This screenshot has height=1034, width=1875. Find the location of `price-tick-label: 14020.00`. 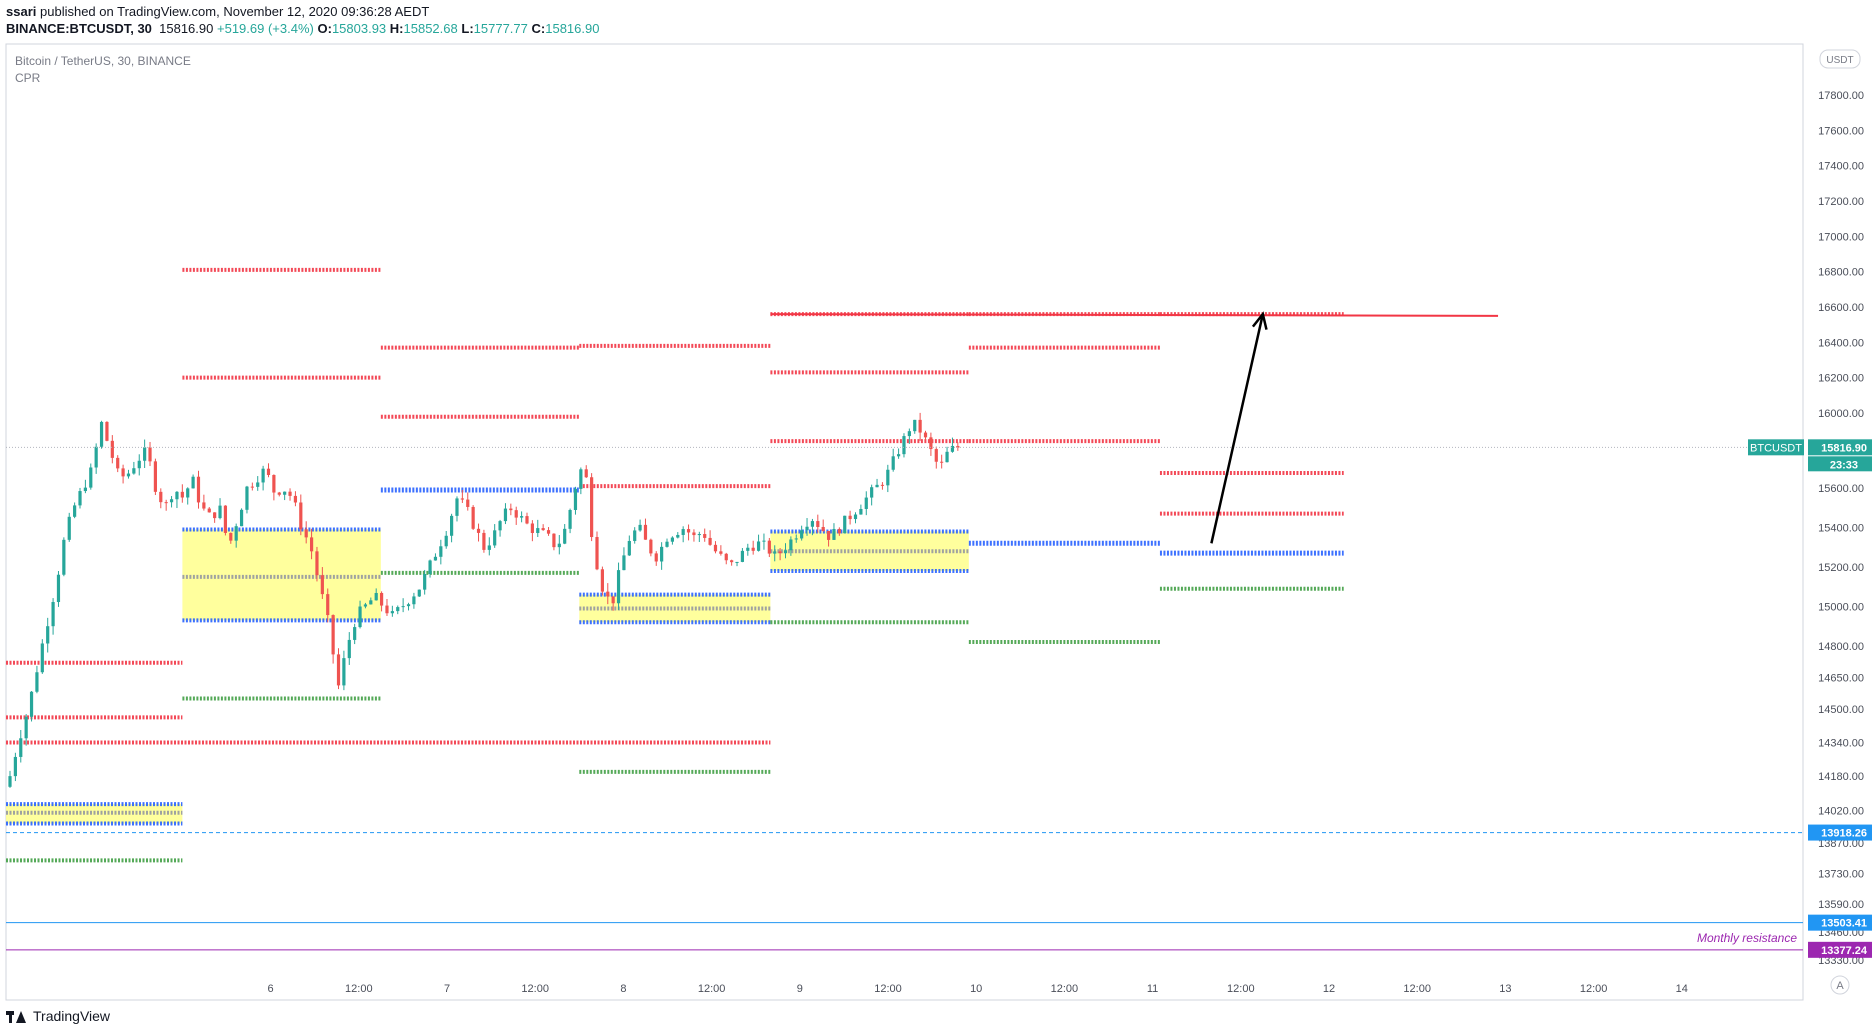

price-tick-label: 14020.00 is located at coordinates (1841, 812).